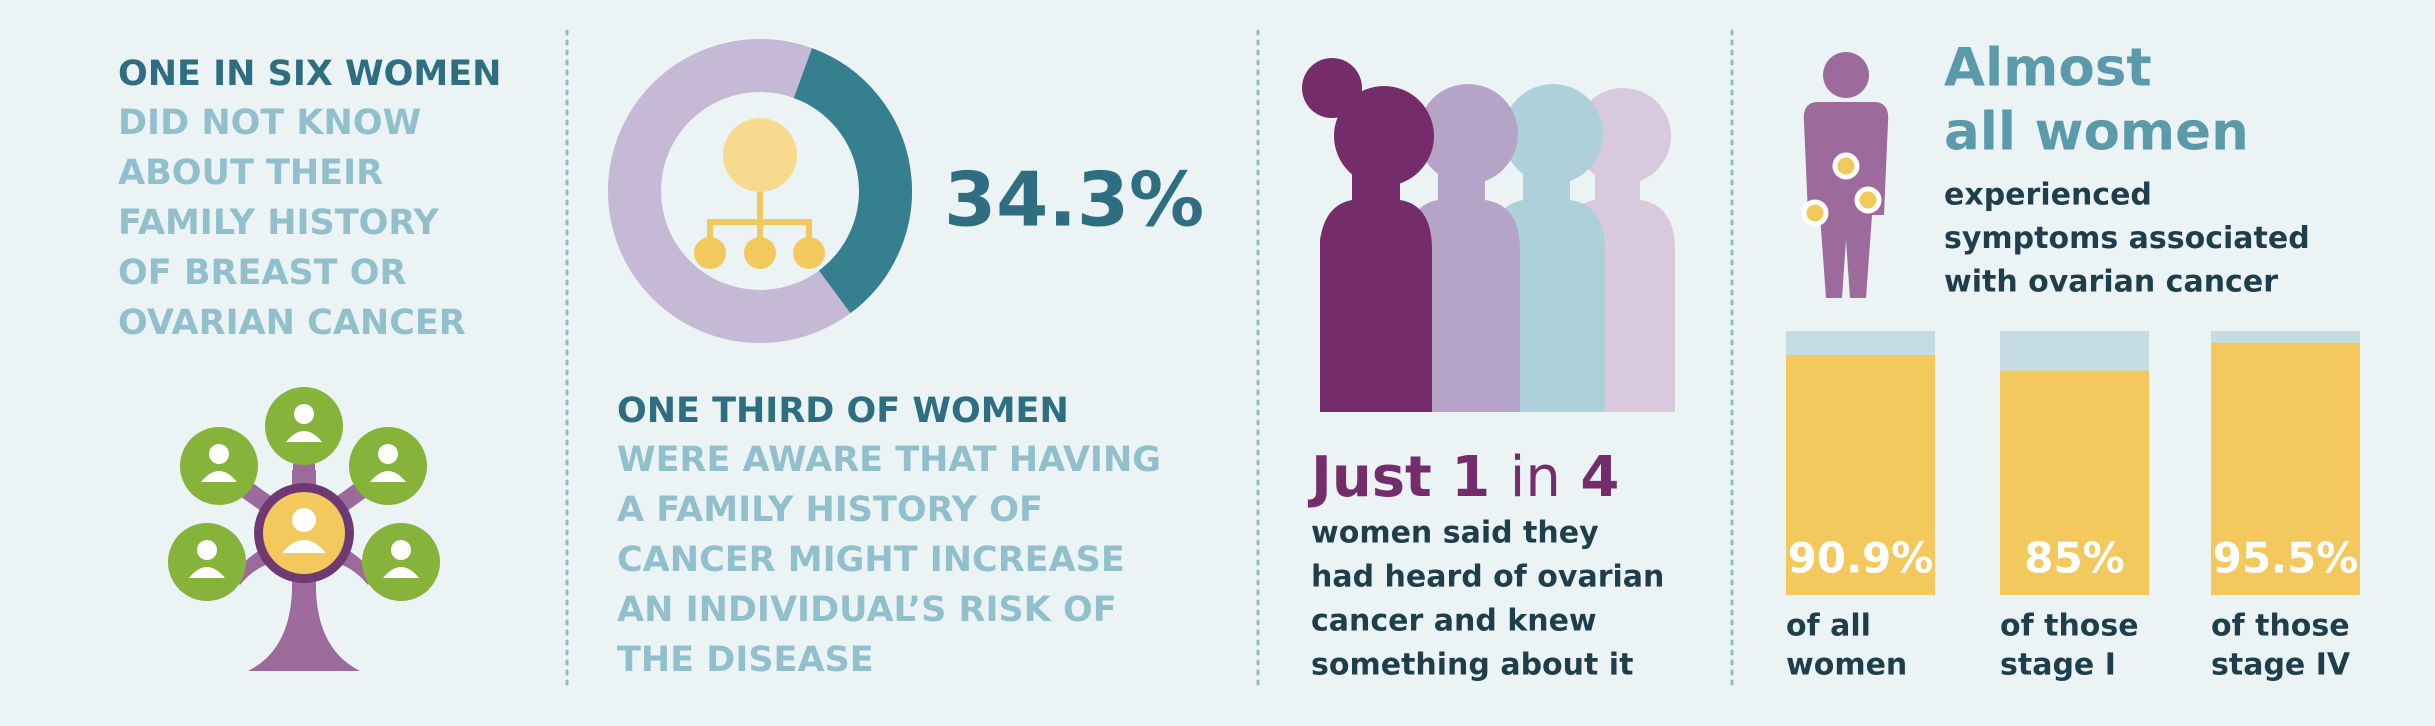 Image resolution: width=2435 pixels, height=726 pixels. Describe the element at coordinates (1828, 626) in the screenshot. I see `bar-caption: of all` at that location.